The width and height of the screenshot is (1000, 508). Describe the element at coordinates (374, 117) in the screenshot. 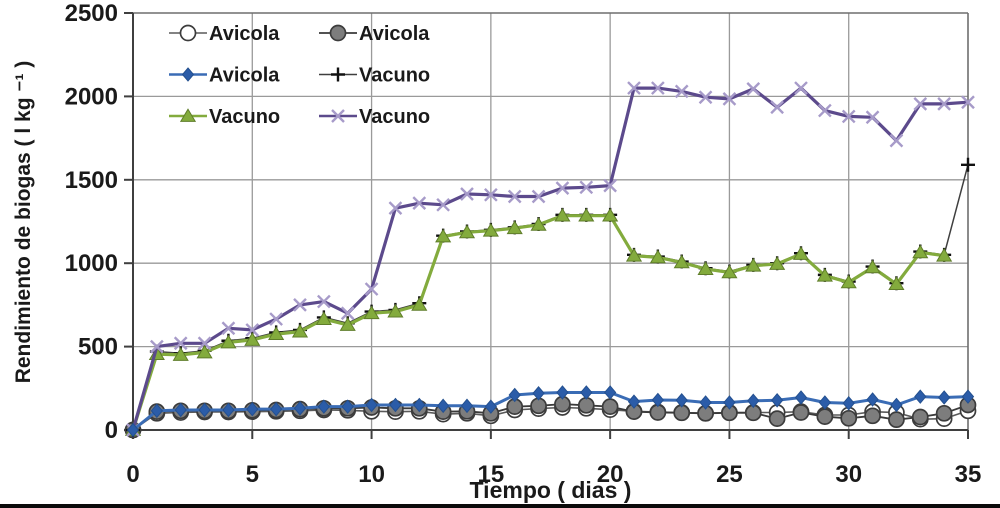

I see `legend-item-vacuno-purple-x: Vacuno` at that location.